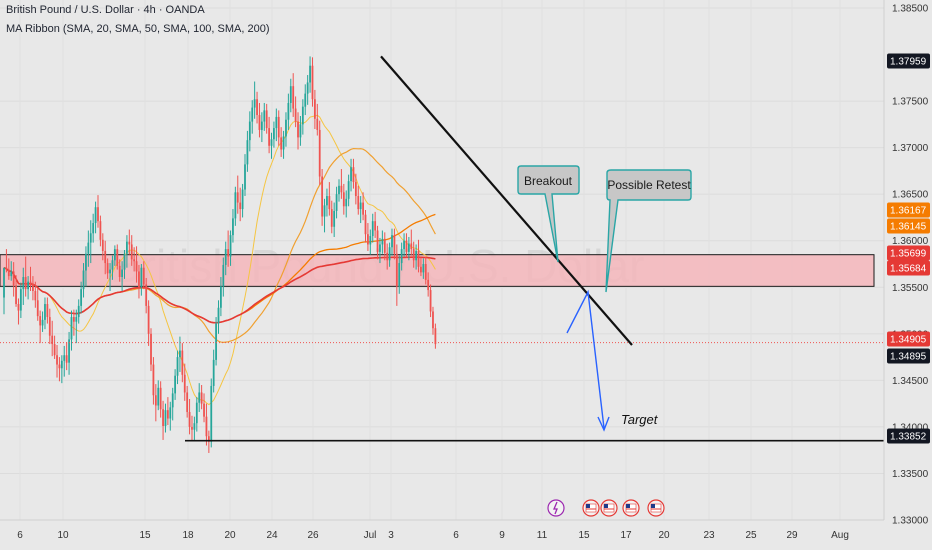  Describe the element at coordinates (603, 424) in the screenshot. I see `projection-arrowhead` at that location.